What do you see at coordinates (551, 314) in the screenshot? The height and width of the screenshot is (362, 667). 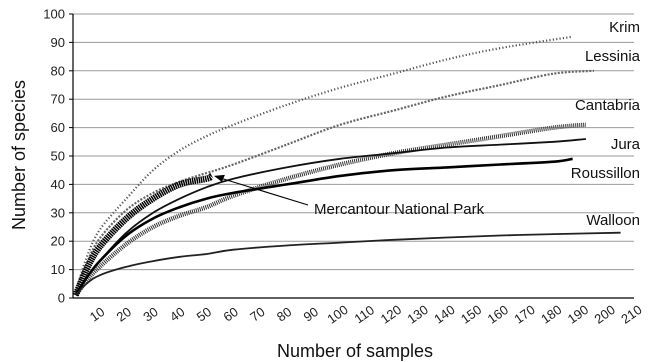 I see `x-tick-label: 180` at bounding box center [551, 314].